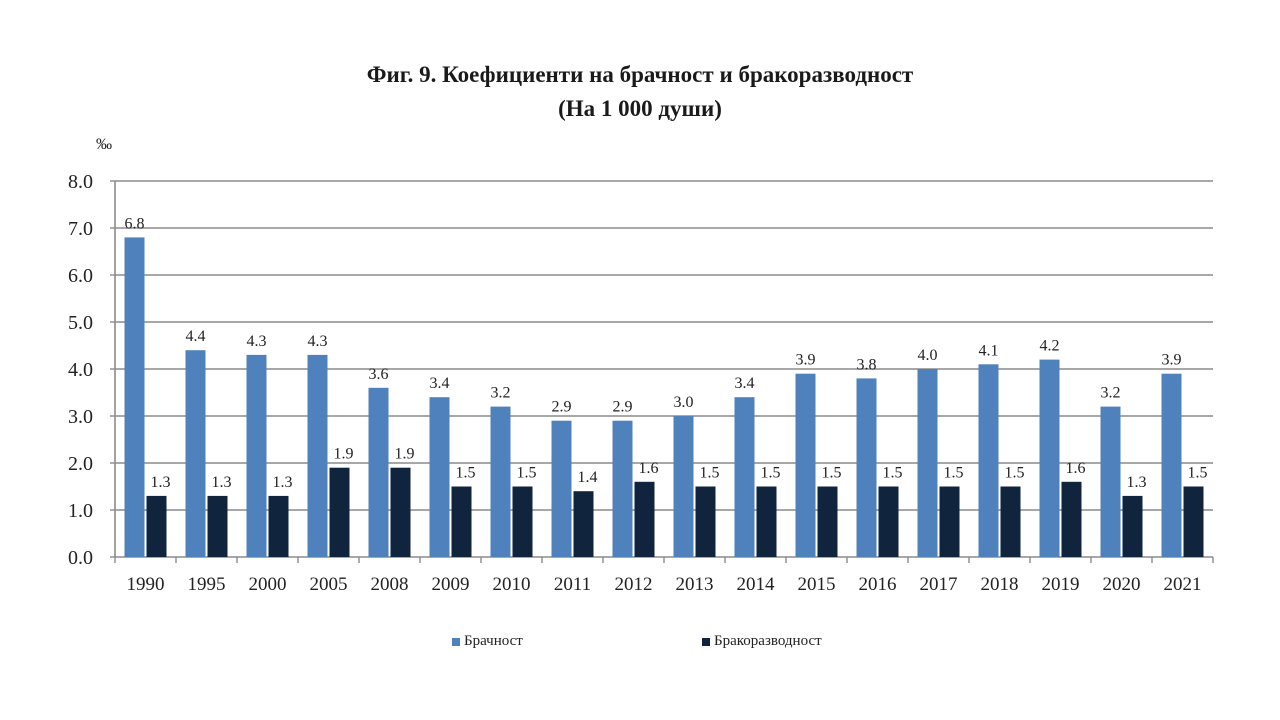  Describe the element at coordinates (493, 641) in the screenshot. I see `legend-label-marriage: Брачност` at that location.